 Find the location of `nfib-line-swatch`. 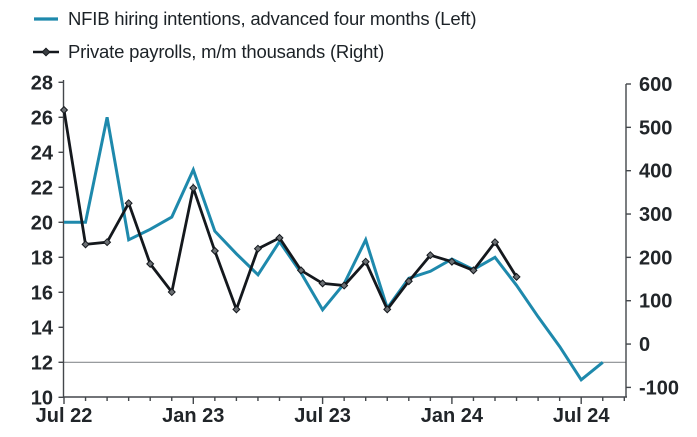

nfib-line-swatch is located at coordinates (46, 19).